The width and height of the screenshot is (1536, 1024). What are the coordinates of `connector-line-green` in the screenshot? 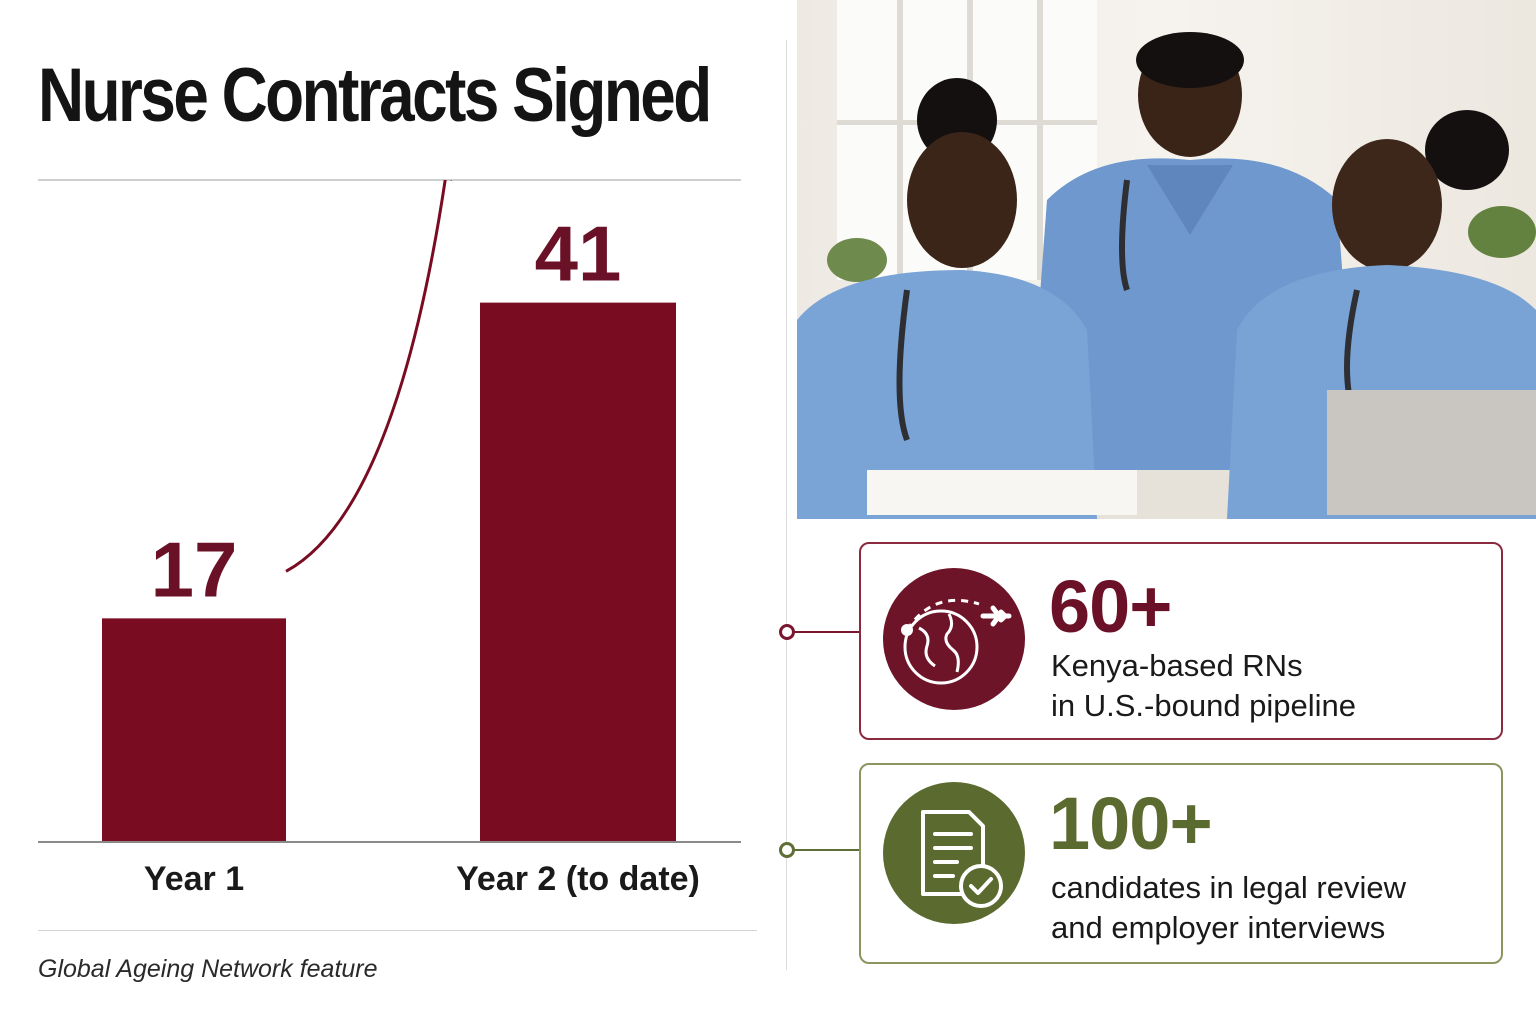 It's located at (826, 850).